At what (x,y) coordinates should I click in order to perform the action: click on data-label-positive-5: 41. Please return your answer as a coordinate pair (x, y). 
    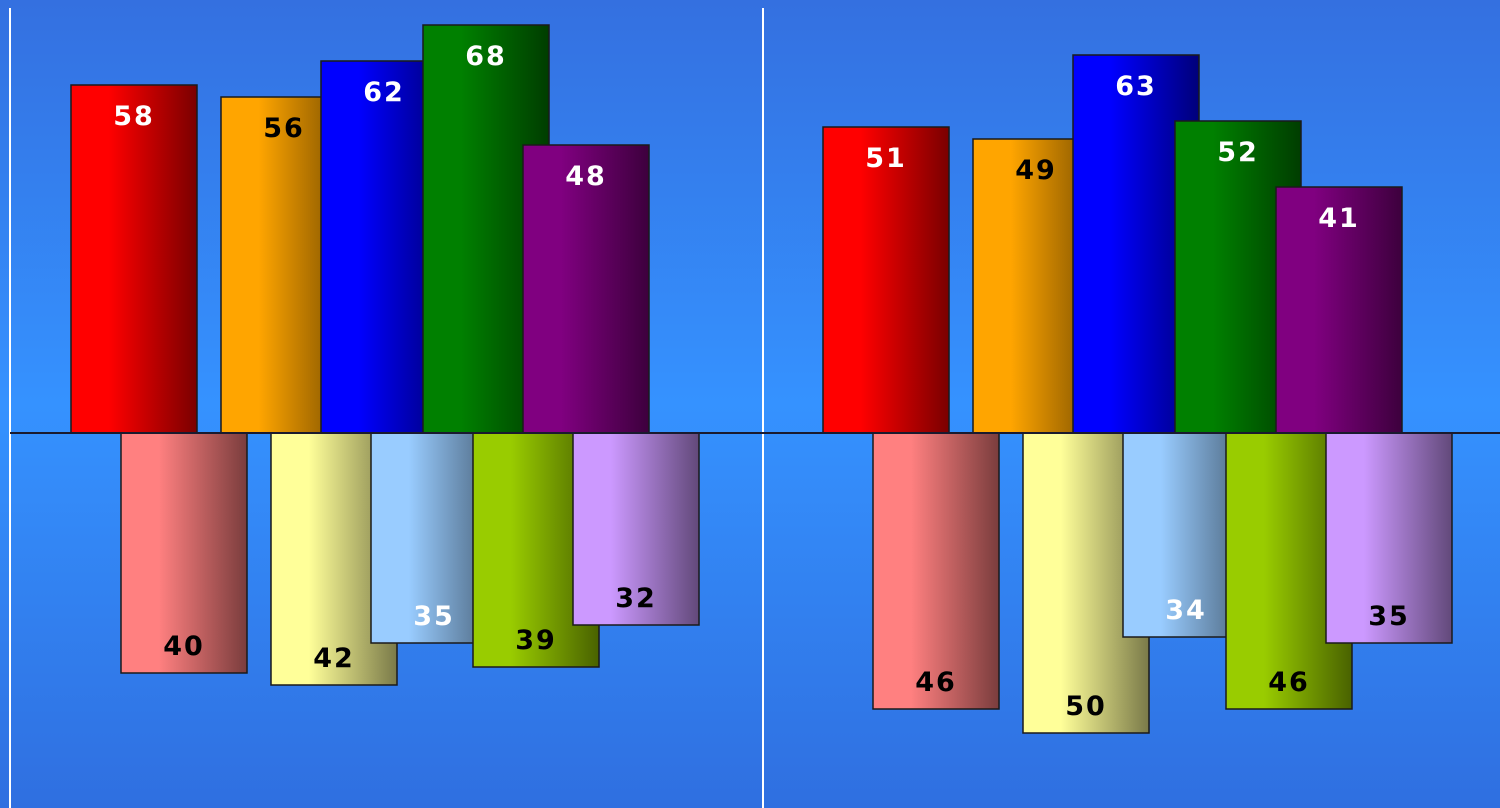
    Looking at the image, I should click on (1339, 218).